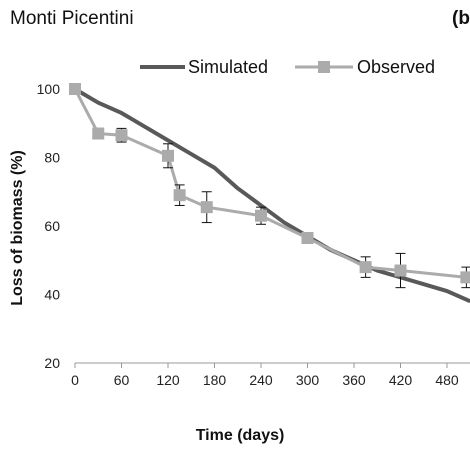  Describe the element at coordinates (308, 380) in the screenshot. I see `x-tick-label: 300` at that location.